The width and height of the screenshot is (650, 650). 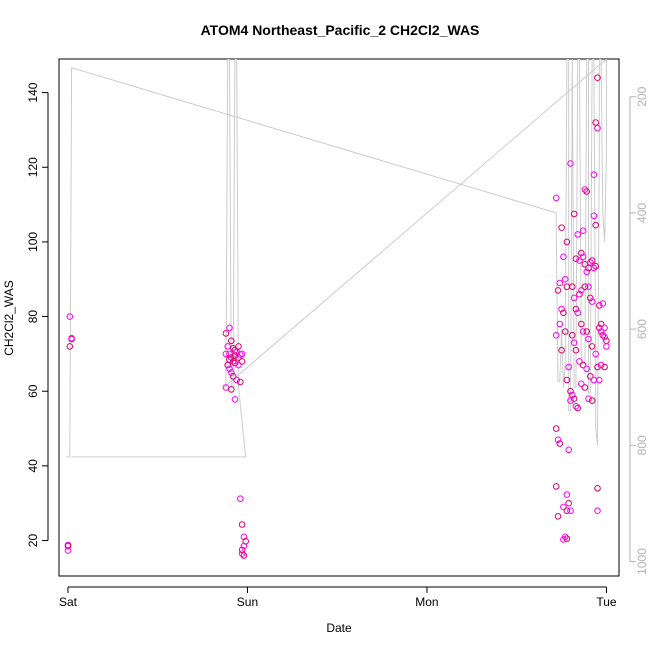 What do you see at coordinates (339, 628) in the screenshot?
I see `x-axis-label: Date` at bounding box center [339, 628].